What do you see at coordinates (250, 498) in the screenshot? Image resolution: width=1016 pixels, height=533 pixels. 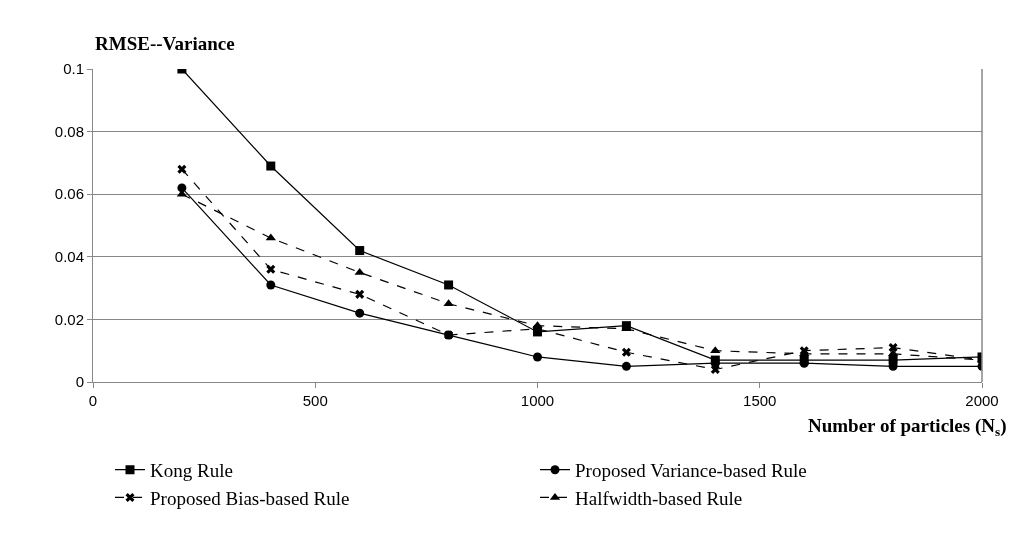 I see `legend-label: Proposed Bias-based Rule` at bounding box center [250, 498].